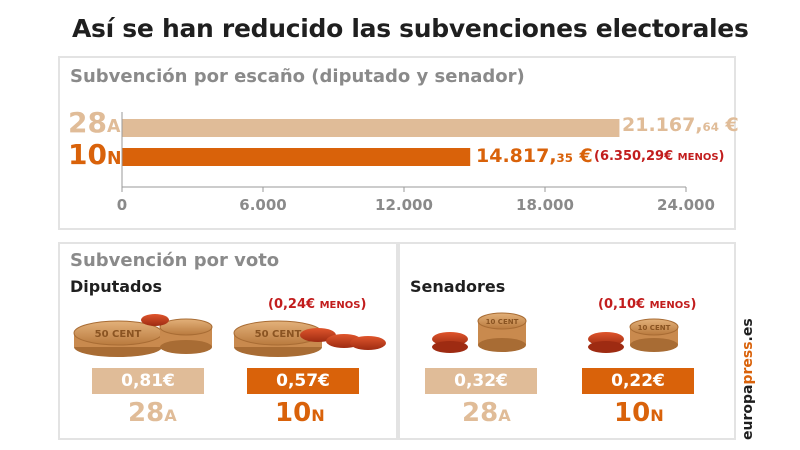 The height and width of the screenshot is (450, 800). Describe the element at coordinates (486, 413) in the screenshot. I see `senadores-election-28a: 28A` at that location.